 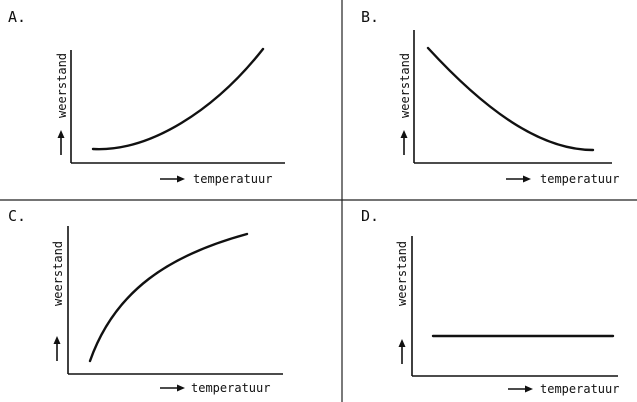 I want to click on panel-b-y-arrow, so click(x=404, y=142).